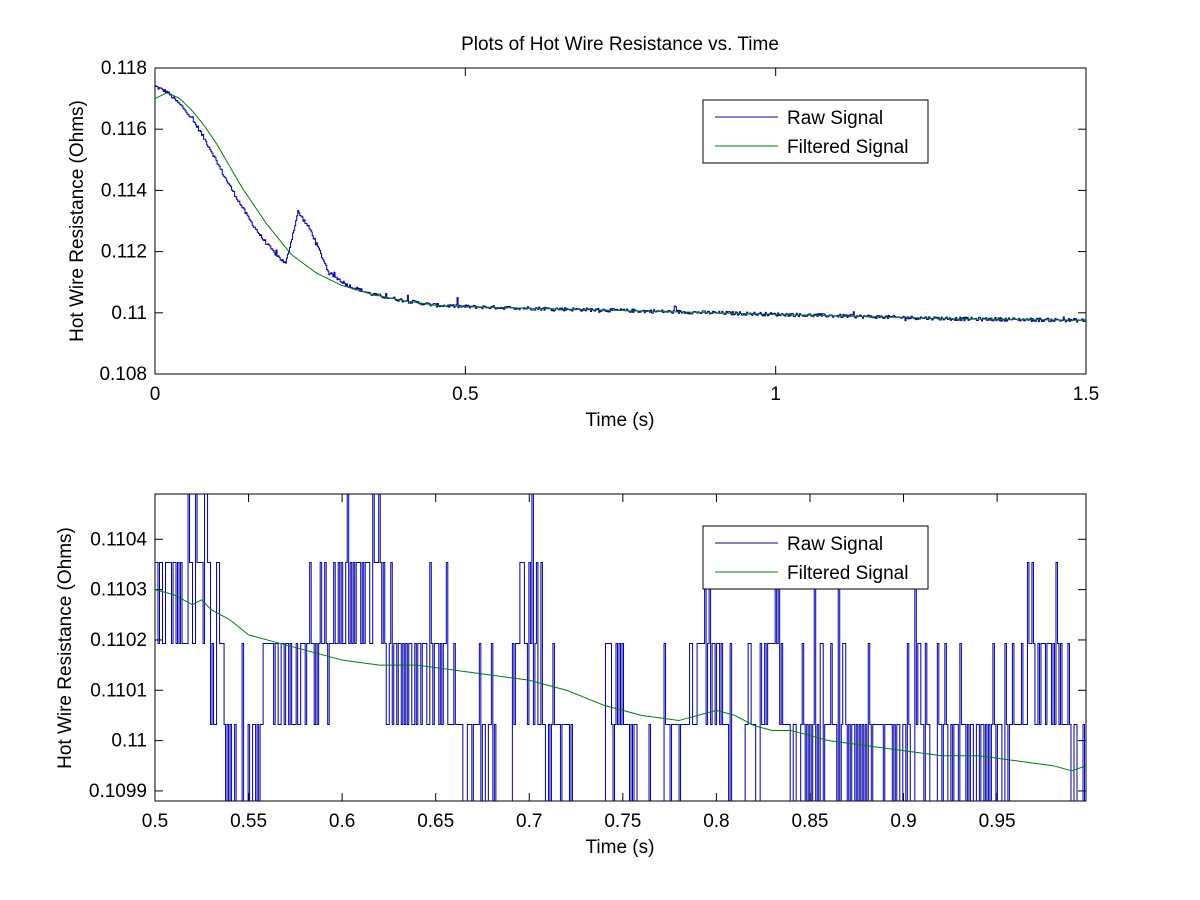 Image resolution: width=1200 pixels, height=900 pixels. What do you see at coordinates (118, 791) in the screenshot?
I see `y-tick-label: 0.1099` at bounding box center [118, 791].